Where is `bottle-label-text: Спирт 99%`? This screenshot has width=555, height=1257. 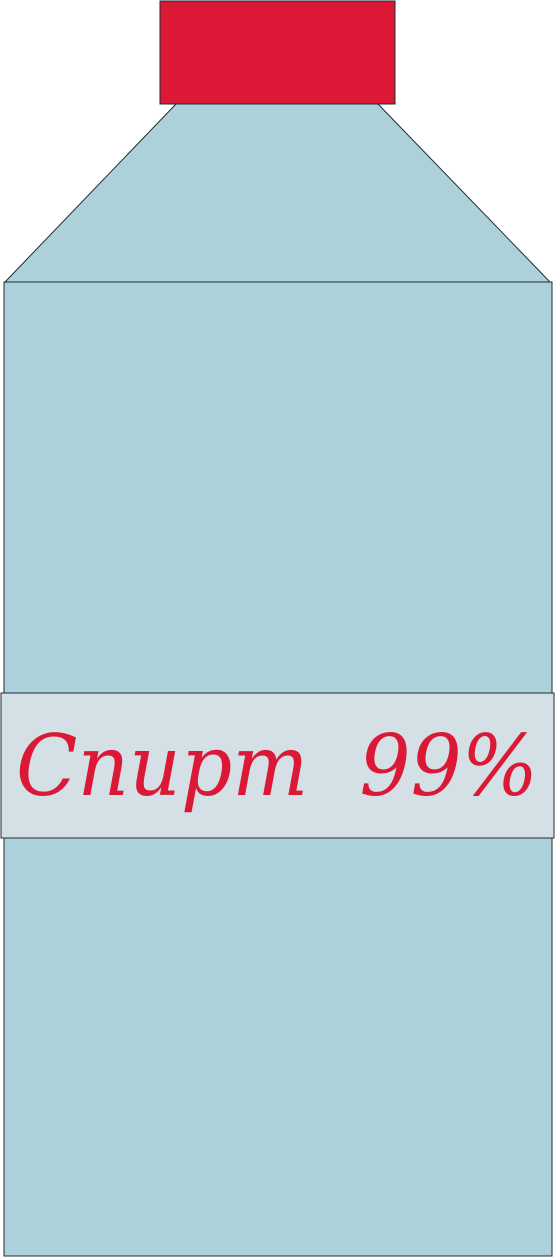
bottle-label-text: Спирт 99% is located at coordinates (277, 766).